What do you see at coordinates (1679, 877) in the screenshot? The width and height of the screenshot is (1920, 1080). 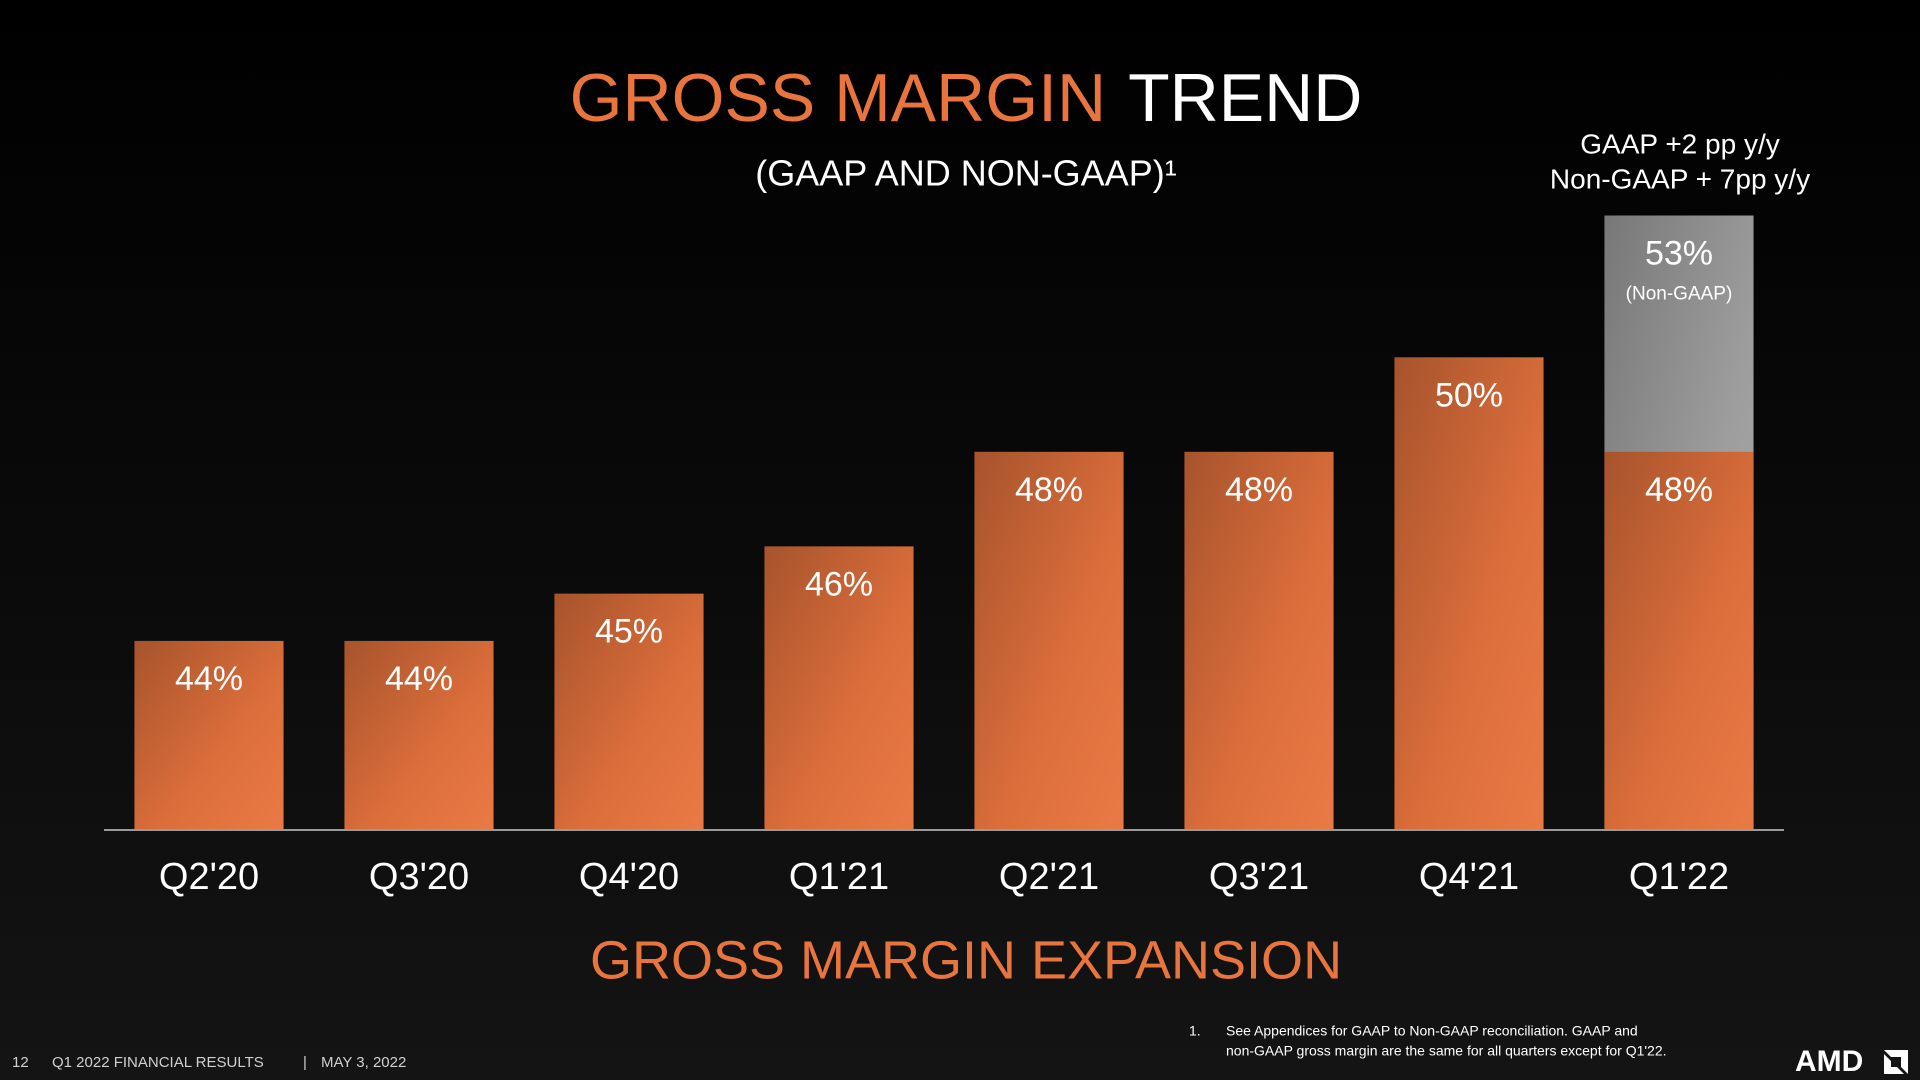 I see `x-tick-label: Q1'22` at bounding box center [1679, 877].